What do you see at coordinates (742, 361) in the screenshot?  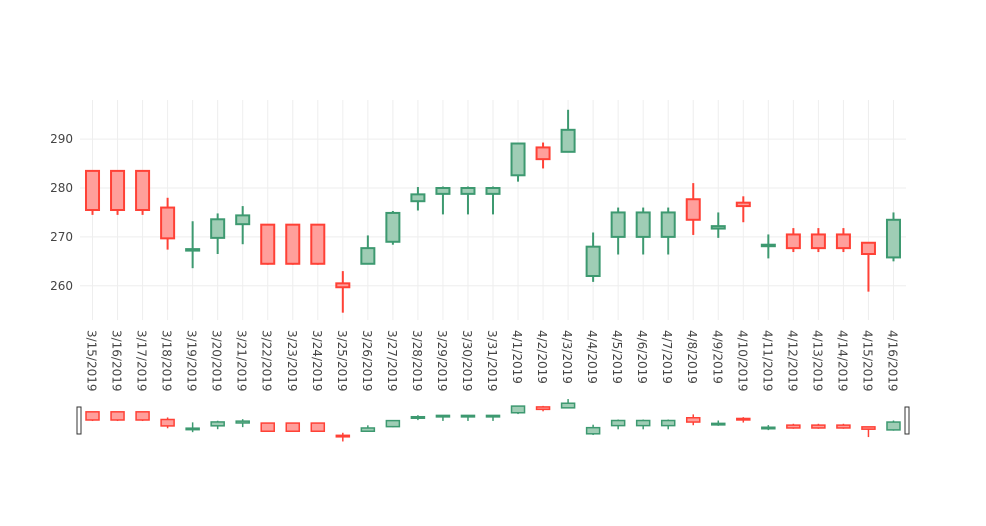 I see `x-tick-label: 4/10/2019` at bounding box center [742, 361].